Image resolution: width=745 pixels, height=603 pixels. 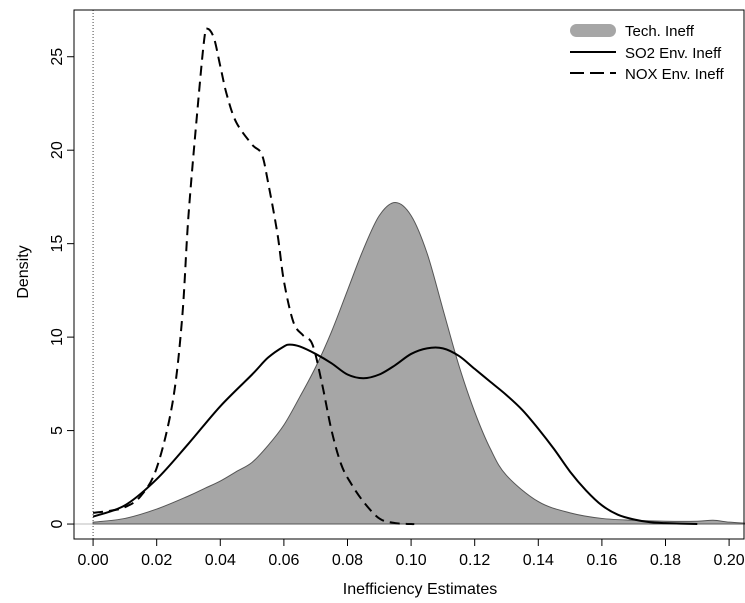 I want to click on x-tick-label: 0.16, so click(x=601, y=560).